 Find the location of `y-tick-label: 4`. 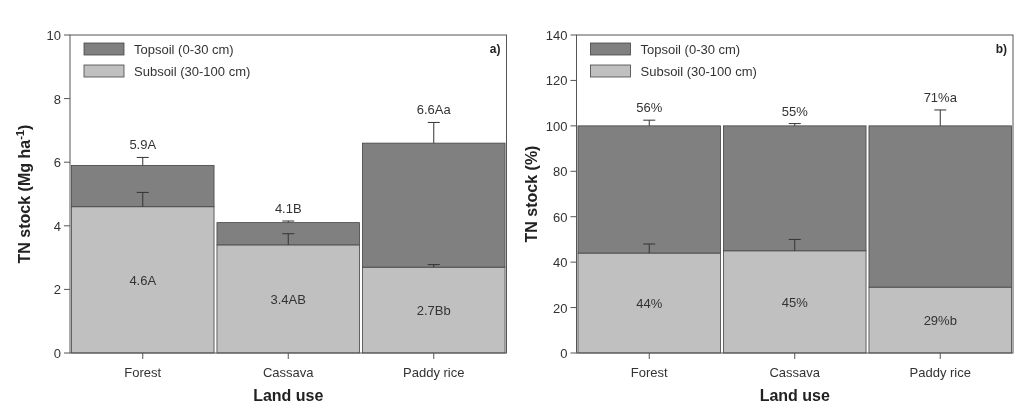

y-tick-label: 4 is located at coordinates (57, 226).